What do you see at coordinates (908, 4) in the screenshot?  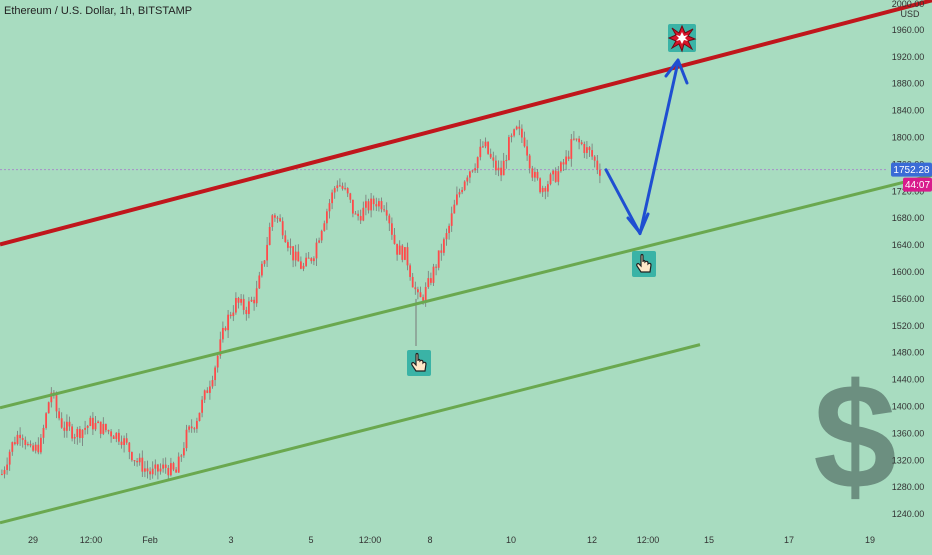 I see `price-tick-label: 2000.00` at bounding box center [908, 4].